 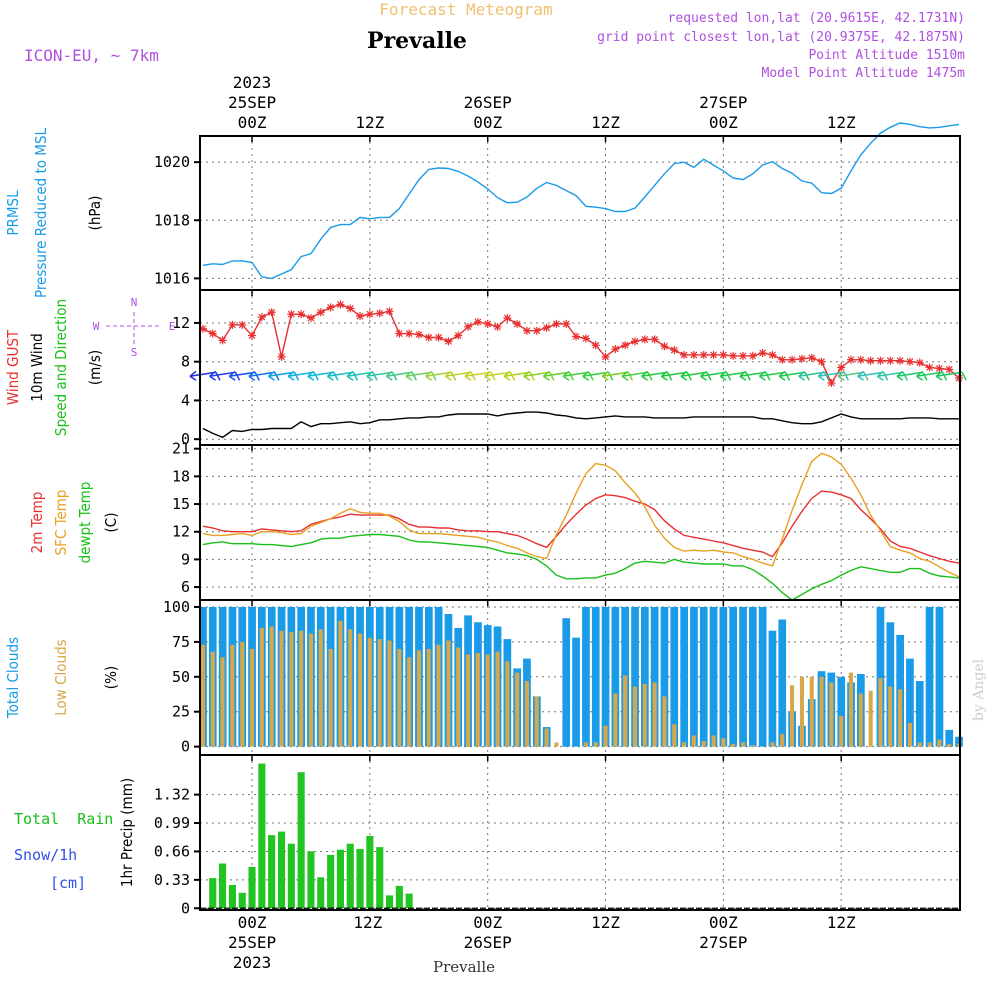 I want to click on wind-frame, so click(x=580, y=367).